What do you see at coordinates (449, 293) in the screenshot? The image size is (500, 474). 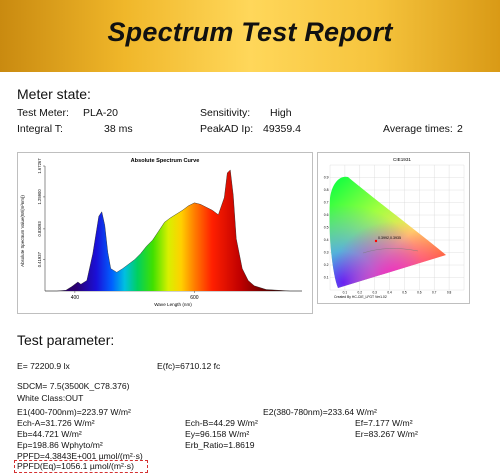 I see `cie-xtick-label: 0.8` at bounding box center [449, 293].